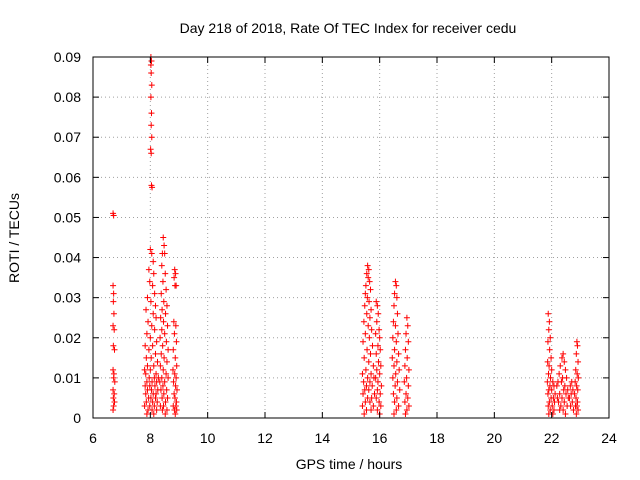 Image resolution: width=640 pixels, height=480 pixels. What do you see at coordinates (150, 438) in the screenshot?
I see `x-tick-label: 8` at bounding box center [150, 438].